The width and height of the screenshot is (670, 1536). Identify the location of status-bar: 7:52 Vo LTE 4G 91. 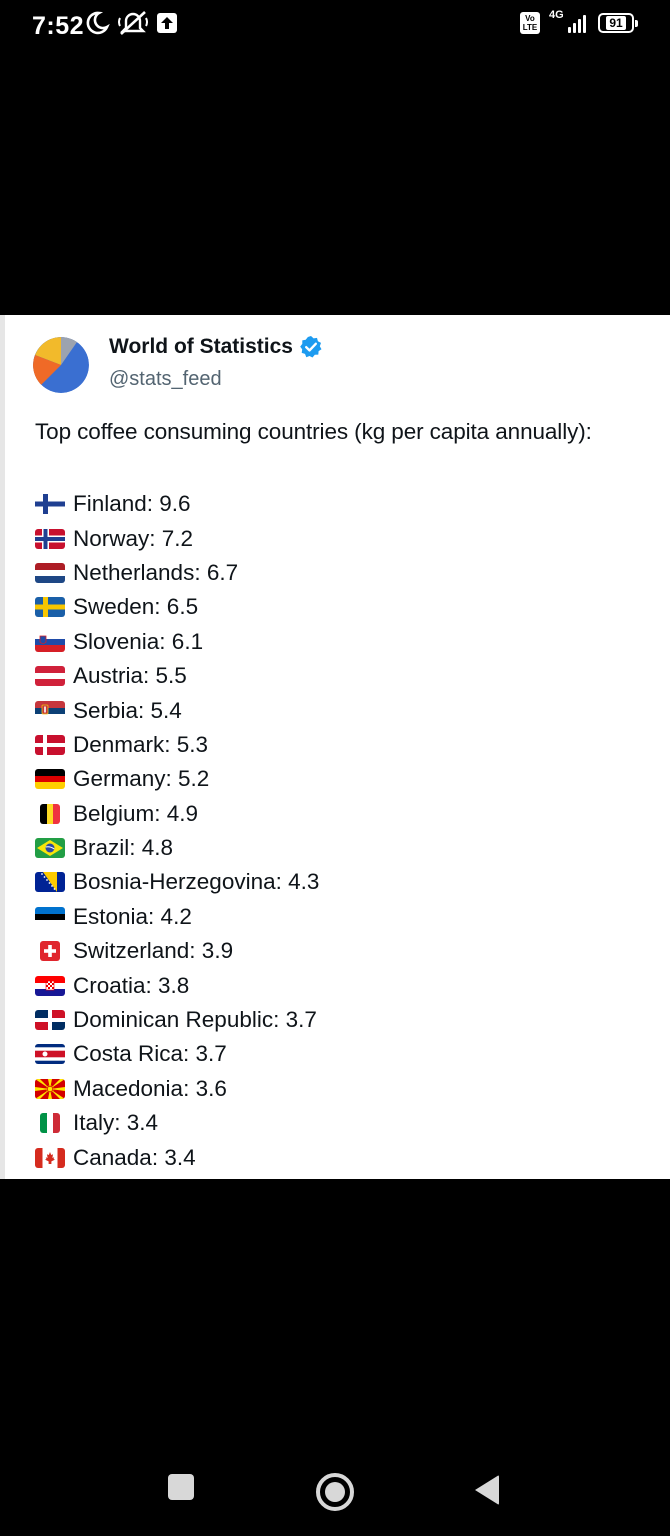
(335, 26).